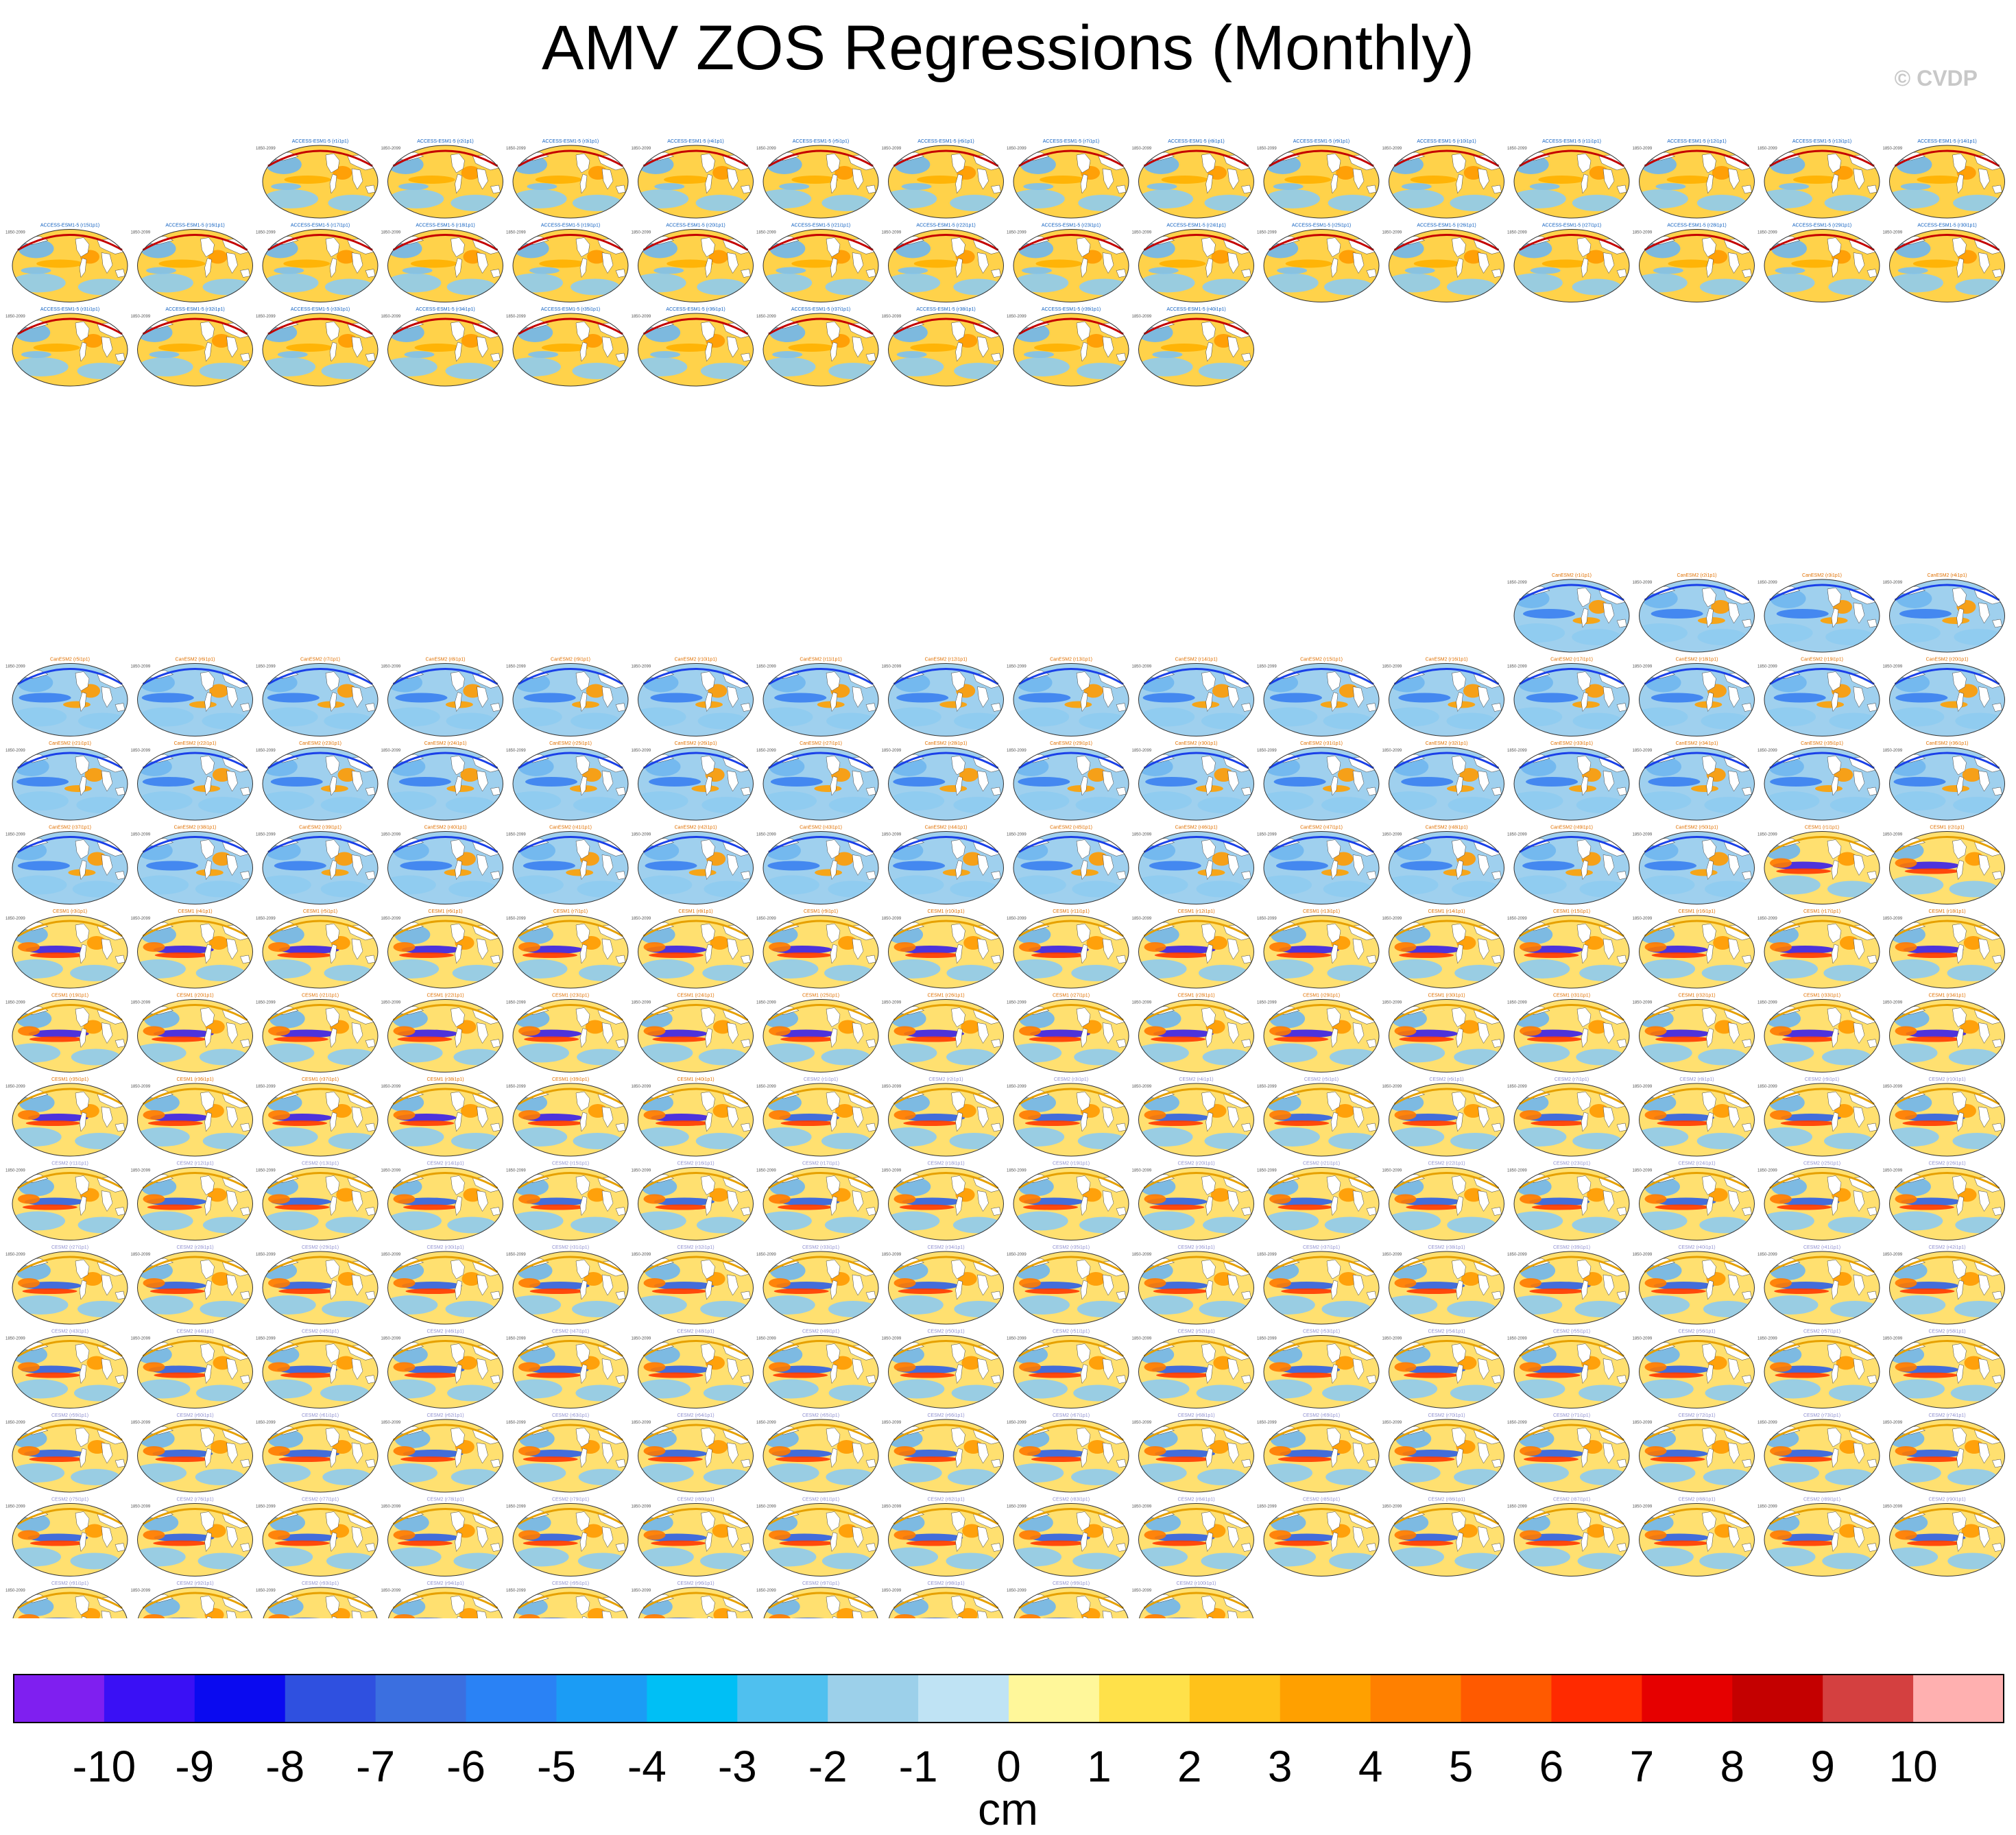 This screenshot has height=1835, width=2016. Describe the element at coordinates (1193, 179) in the screenshot. I see `map-panel: ACCESS-ESM1-5 (r8i1p1)1850-2099` at that location.